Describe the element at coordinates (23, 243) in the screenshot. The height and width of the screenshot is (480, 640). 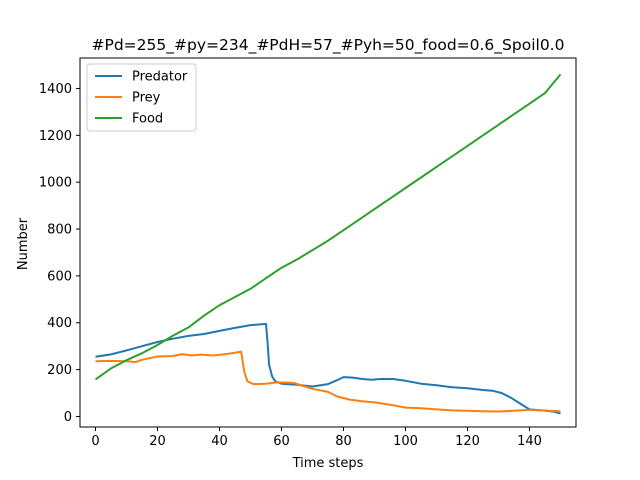
I see `y-axis-label: Number` at that location.